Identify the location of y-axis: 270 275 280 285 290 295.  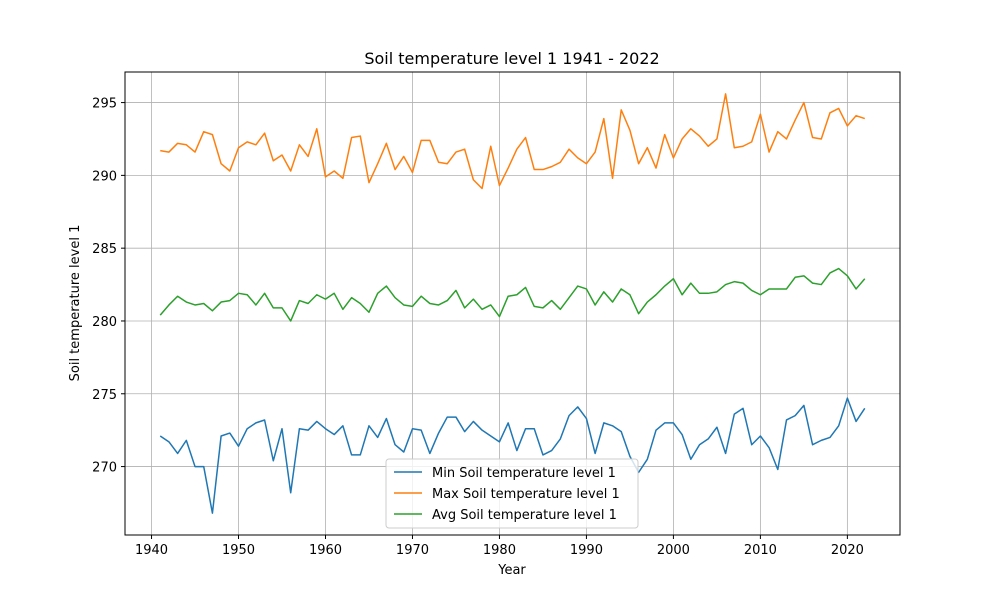
(108, 286).